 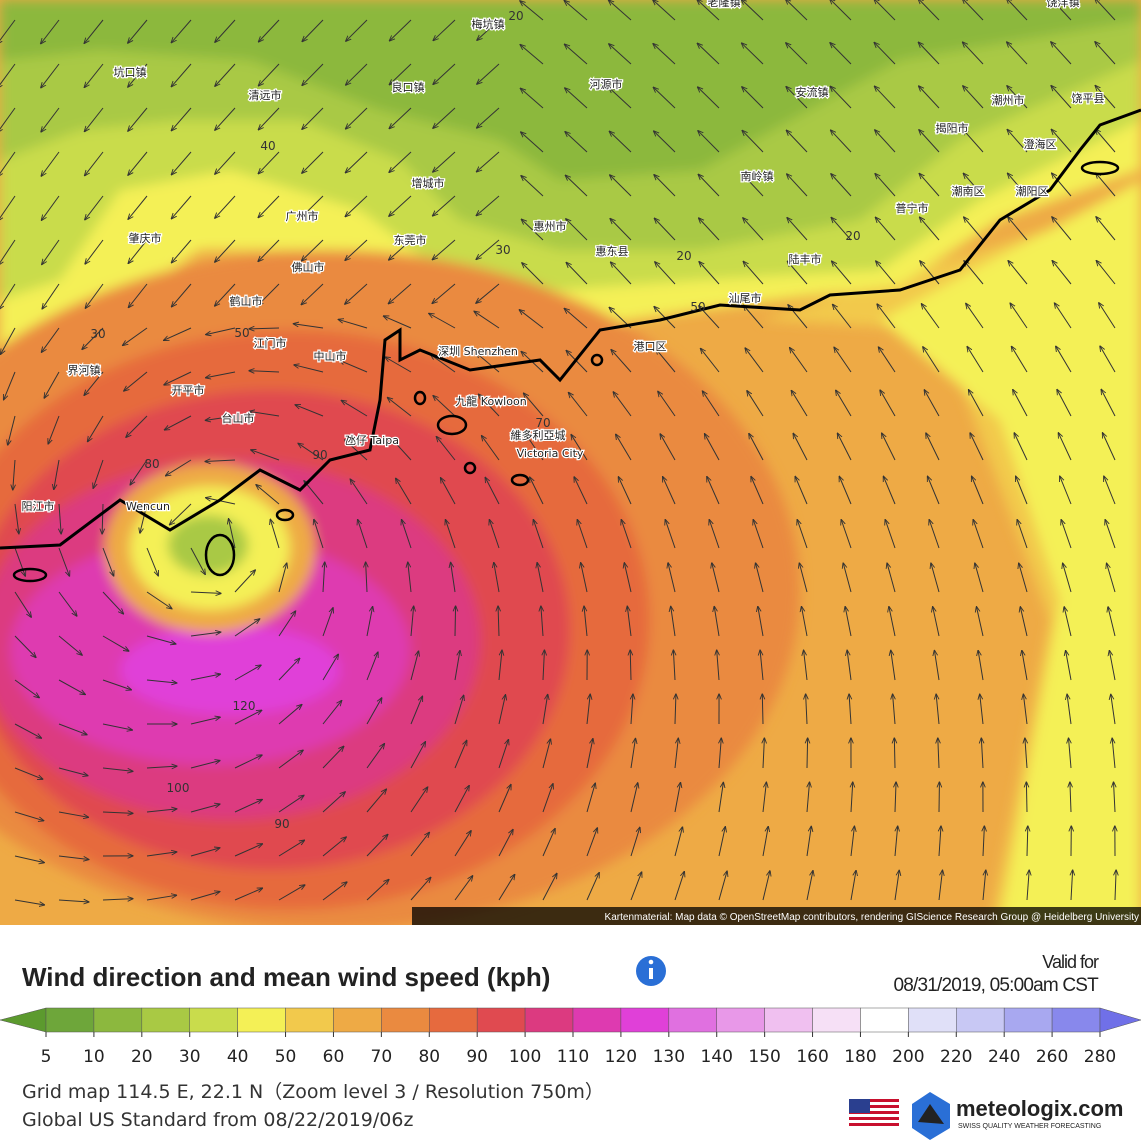 I want to click on place-label: 阳江市, so click(x=38, y=506).